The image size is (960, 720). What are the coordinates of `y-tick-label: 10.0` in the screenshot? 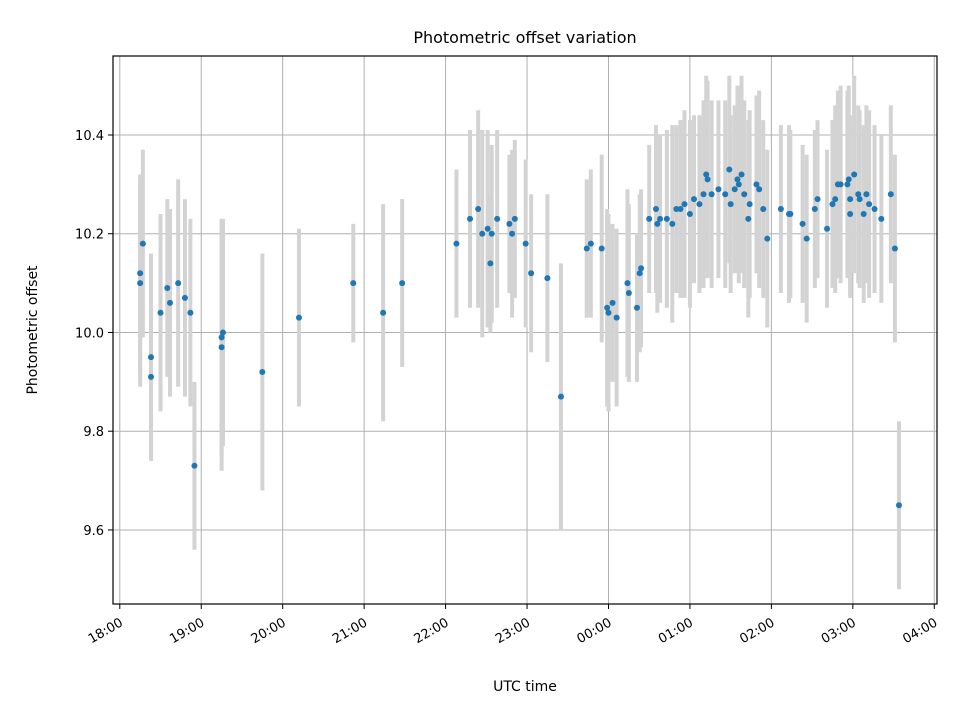 It's located at (89, 333).